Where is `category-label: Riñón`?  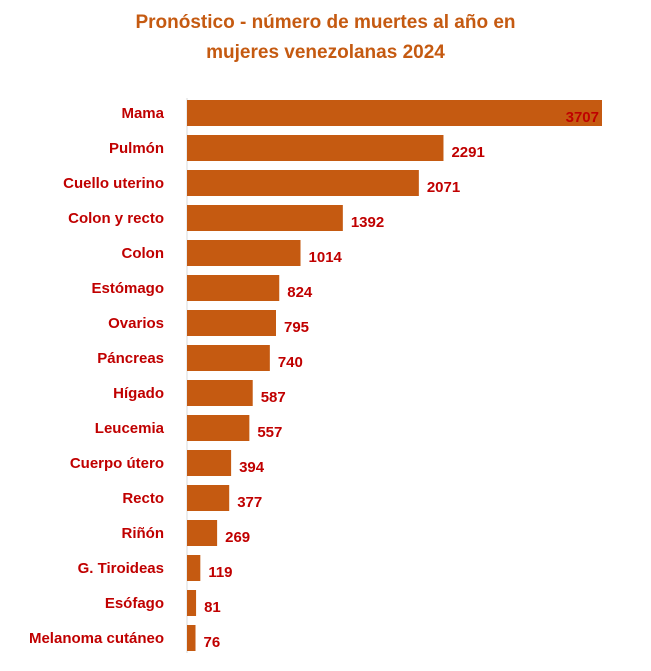 category-label: Riñón is located at coordinates (143, 533).